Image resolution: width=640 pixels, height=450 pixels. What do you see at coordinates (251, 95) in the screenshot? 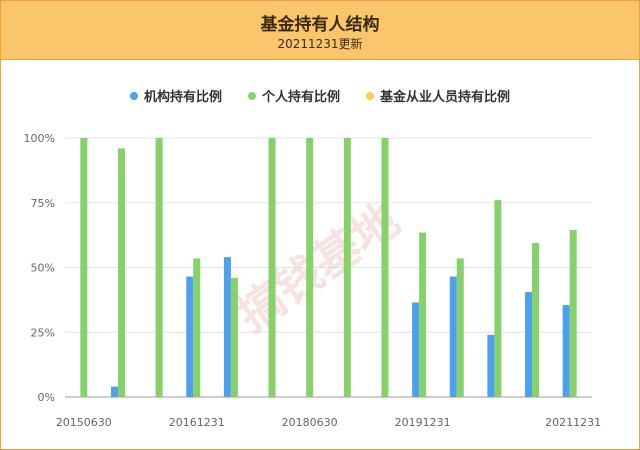
I see `legend-dot-individual` at bounding box center [251, 95].